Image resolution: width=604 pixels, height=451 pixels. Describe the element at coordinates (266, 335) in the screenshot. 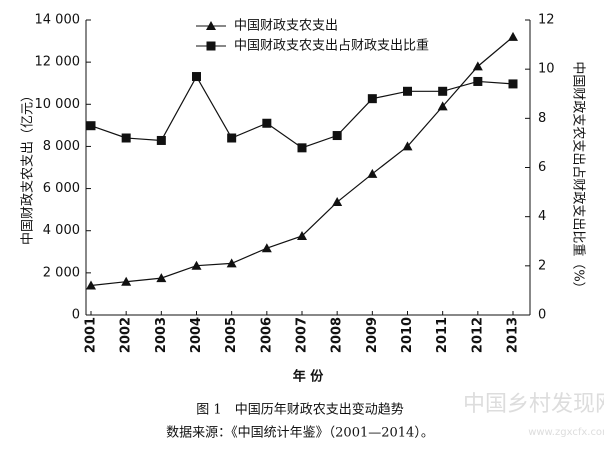

I see `x-tick-label: 2006` at that location.